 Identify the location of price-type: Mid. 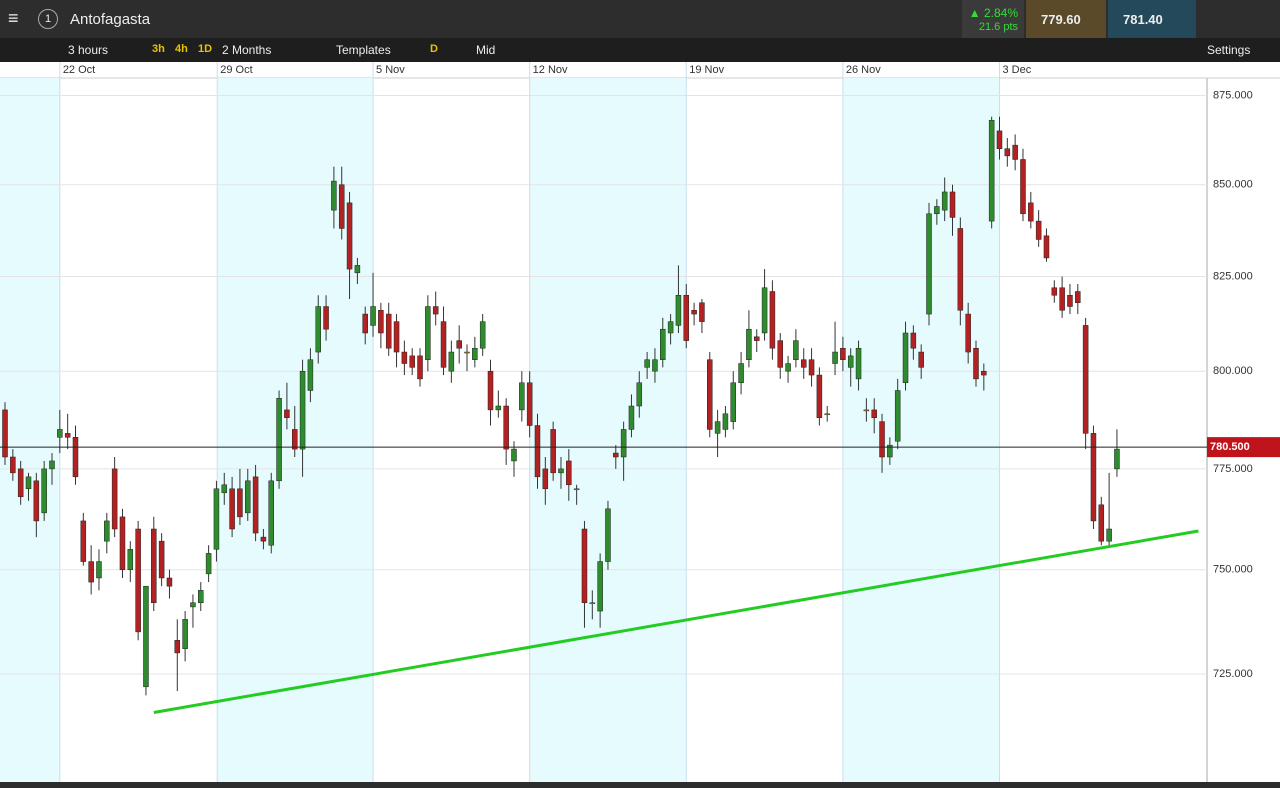
(486, 50).